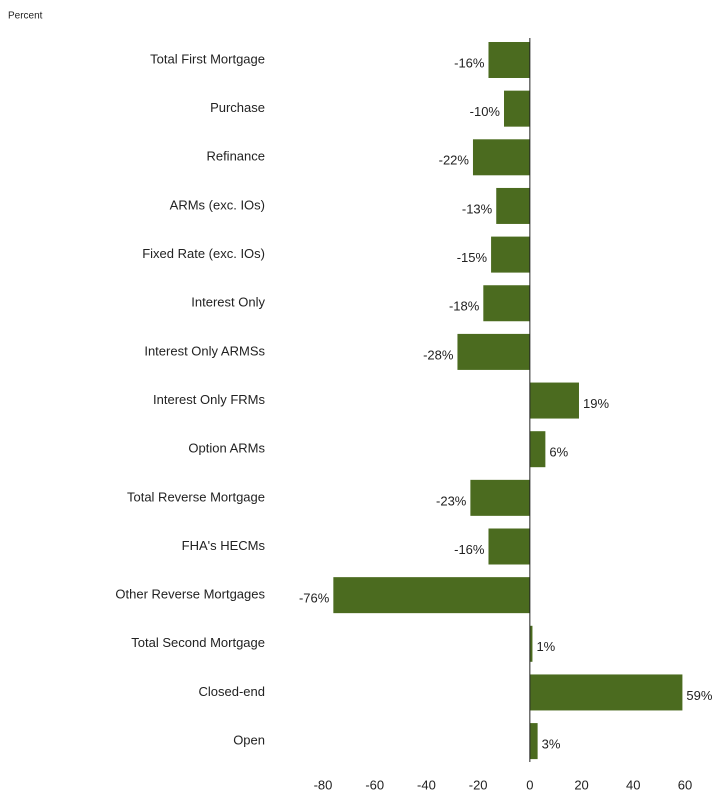 The image size is (723, 801). I want to click on x-tick-label: 60, so click(685, 784).